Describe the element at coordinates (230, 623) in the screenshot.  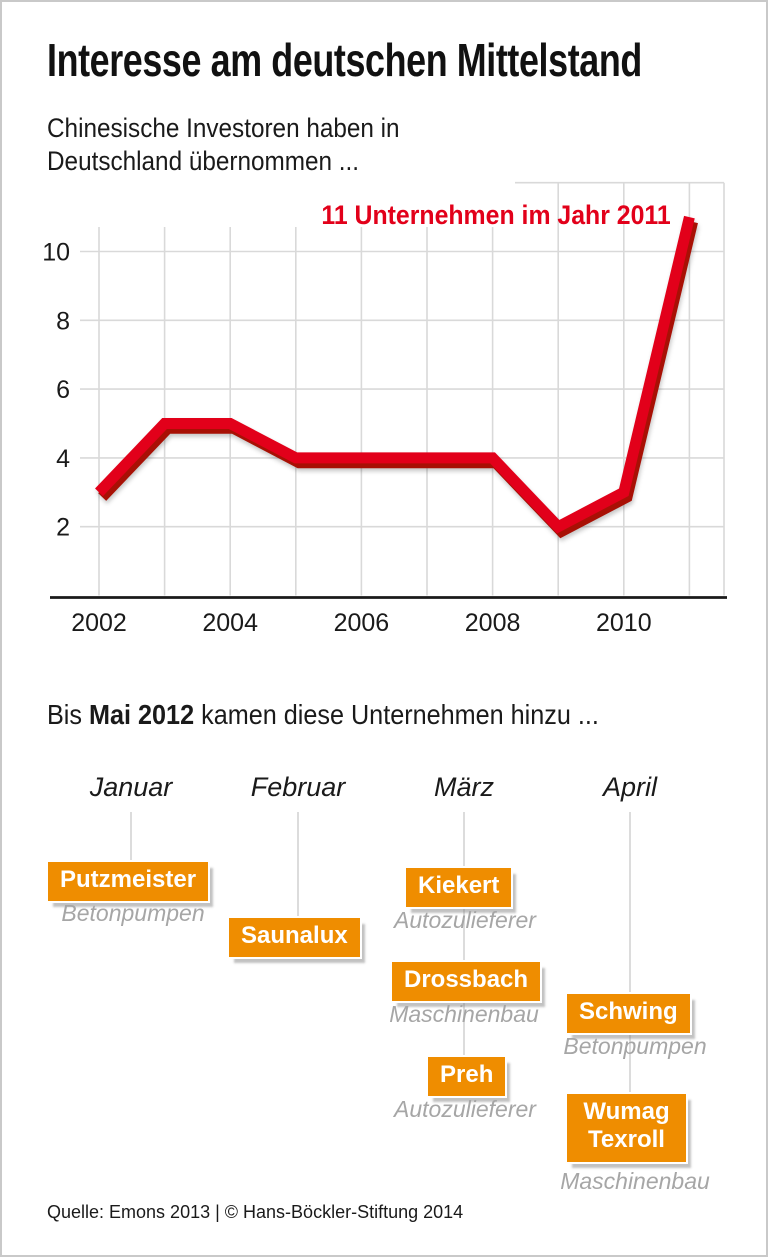
I see `x-tick-label: 2004` at that location.